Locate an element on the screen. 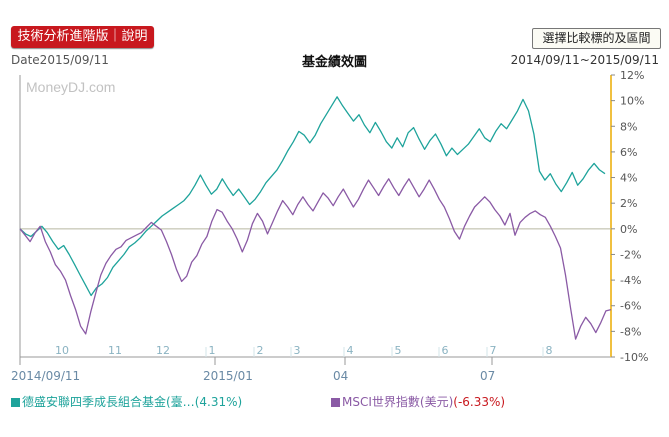  legend-fund-swatch is located at coordinates (15, 402).